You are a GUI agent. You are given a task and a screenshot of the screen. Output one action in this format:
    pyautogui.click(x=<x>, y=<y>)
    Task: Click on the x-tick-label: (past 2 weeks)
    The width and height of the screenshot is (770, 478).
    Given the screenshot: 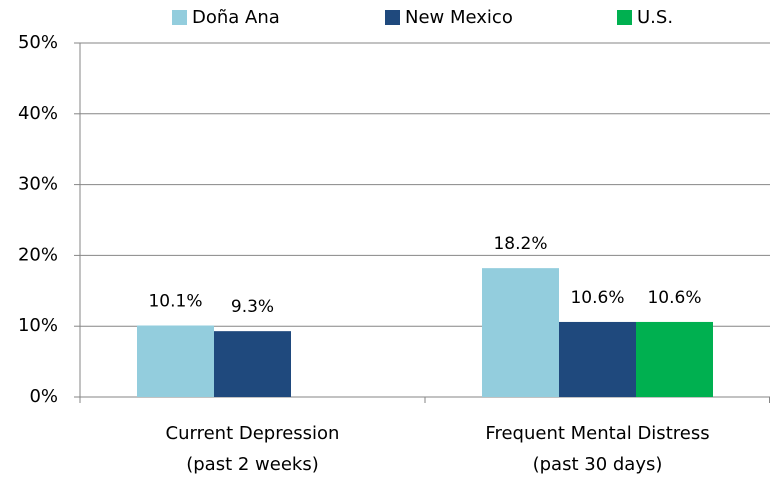 What is the action you would take?
    pyautogui.click(x=252, y=464)
    